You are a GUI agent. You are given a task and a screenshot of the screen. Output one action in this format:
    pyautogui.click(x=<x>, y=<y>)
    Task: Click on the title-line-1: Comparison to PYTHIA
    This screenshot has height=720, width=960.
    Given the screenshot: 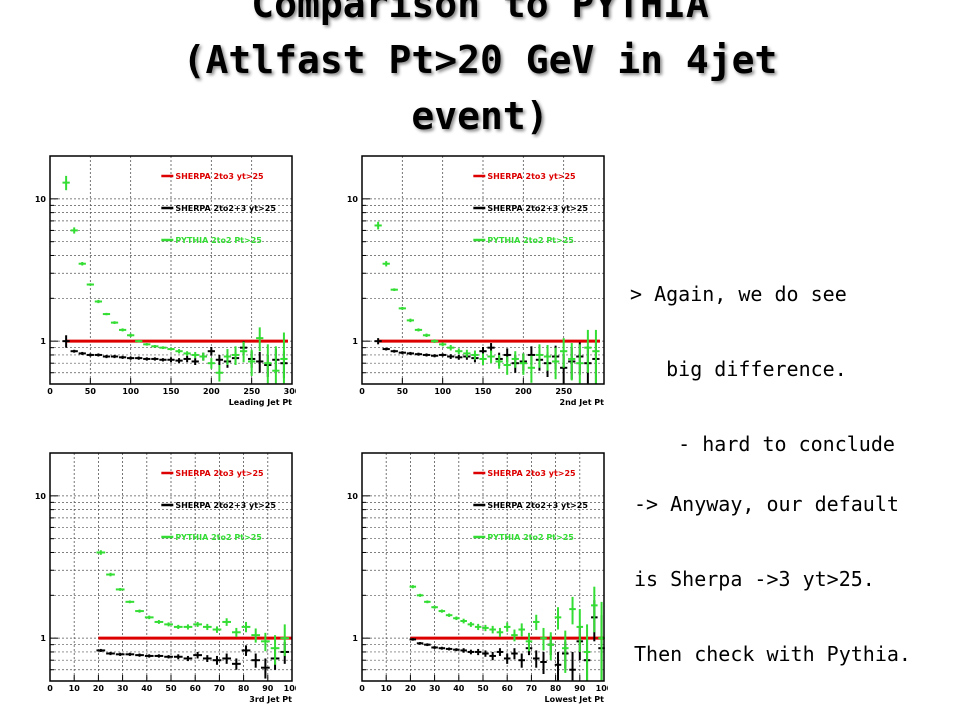 What is the action you would take?
    pyautogui.click(x=480, y=13)
    